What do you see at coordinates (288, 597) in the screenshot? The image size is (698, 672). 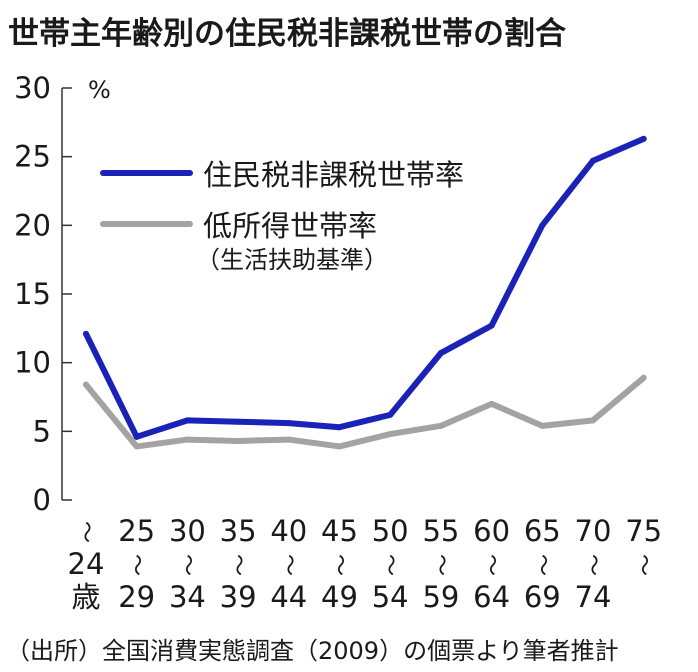 I see `x-tick-label: 44` at bounding box center [288, 597].